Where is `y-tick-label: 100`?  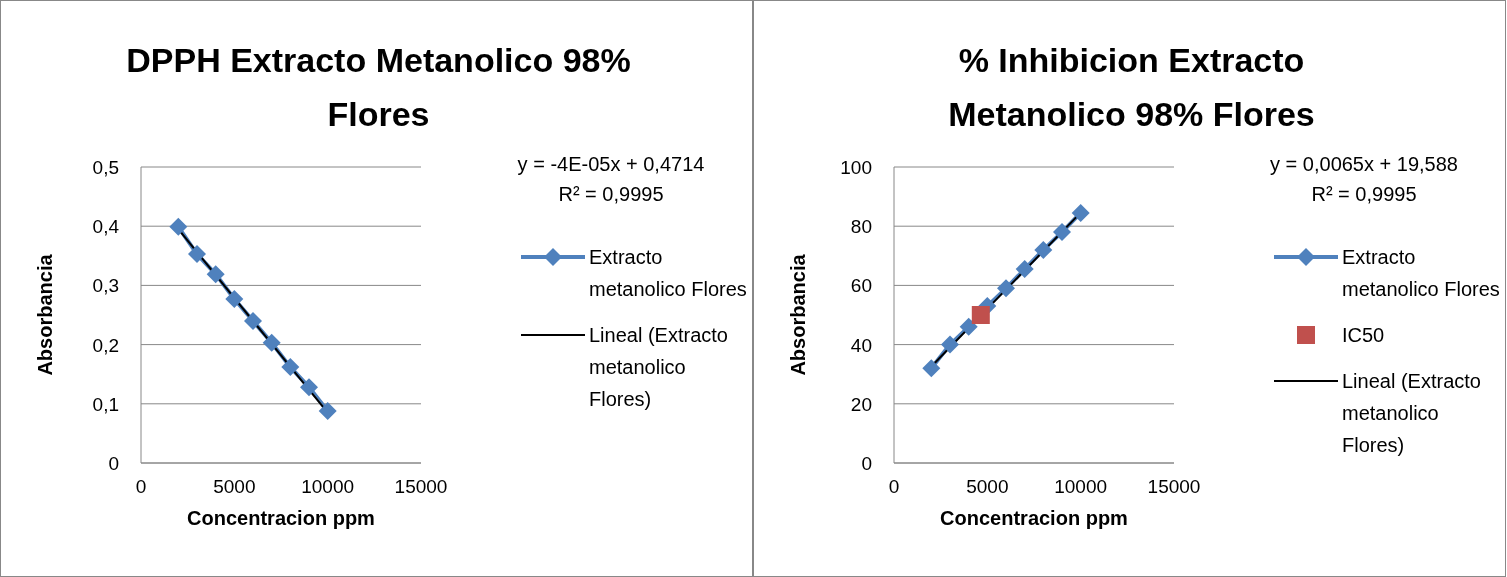 y-tick-label: 100 is located at coordinates (856, 167).